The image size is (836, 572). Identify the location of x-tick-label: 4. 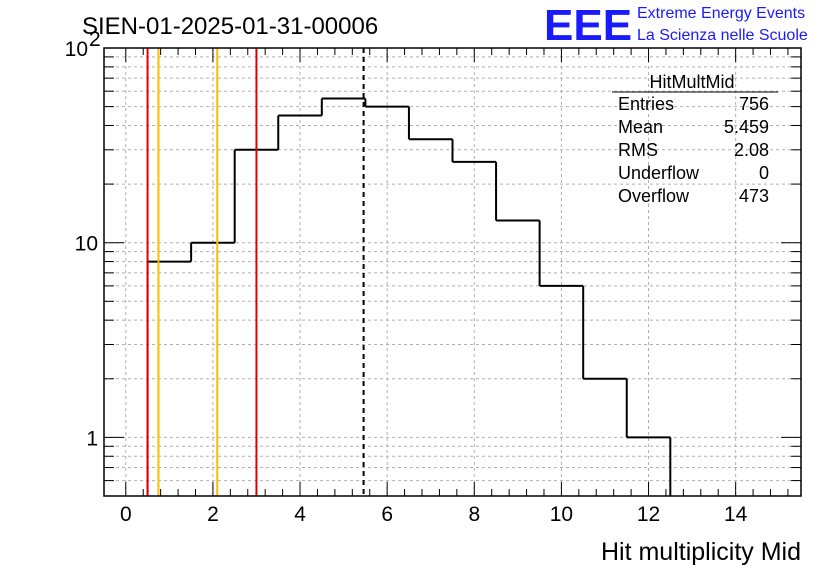
(300, 514).